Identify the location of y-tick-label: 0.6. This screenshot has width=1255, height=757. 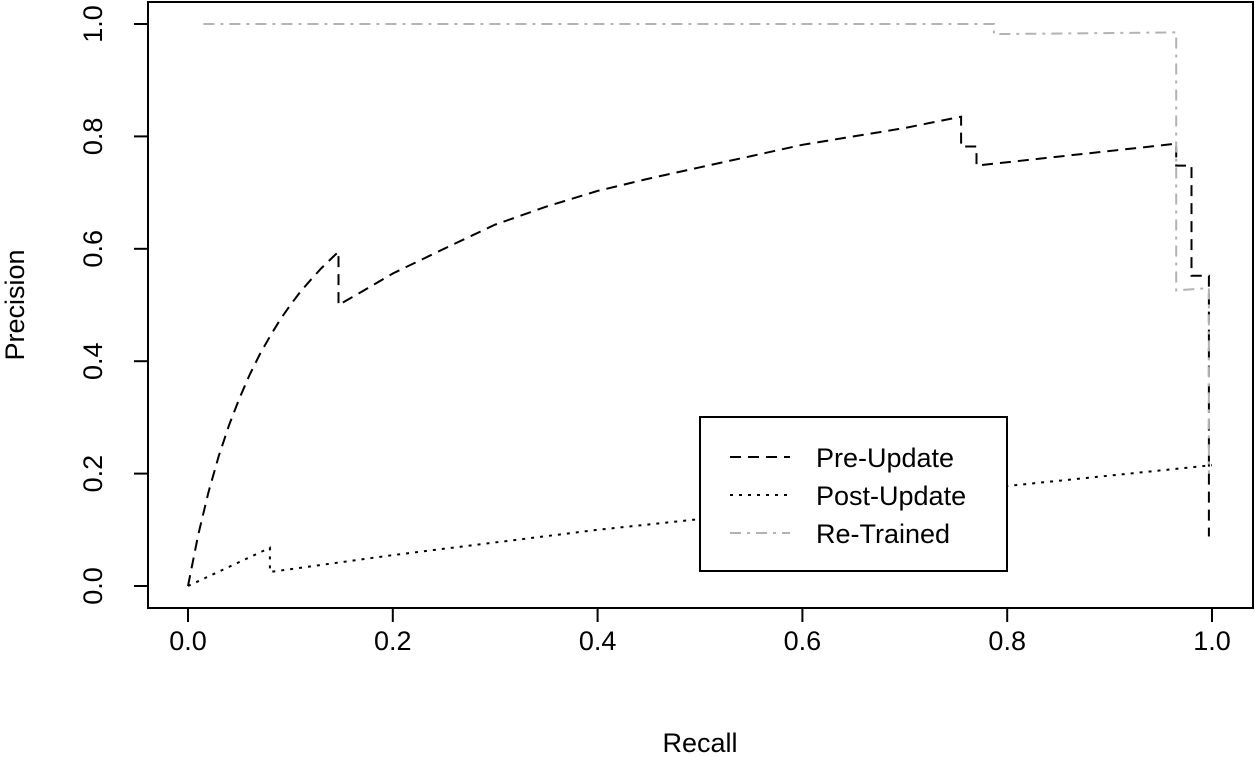
(93, 249).